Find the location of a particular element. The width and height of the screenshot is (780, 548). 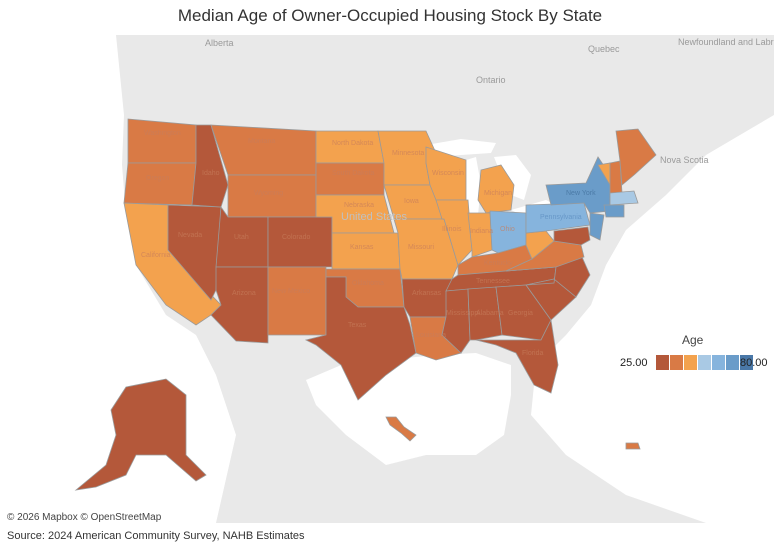

state-new-mexico is located at coordinates (297, 301).